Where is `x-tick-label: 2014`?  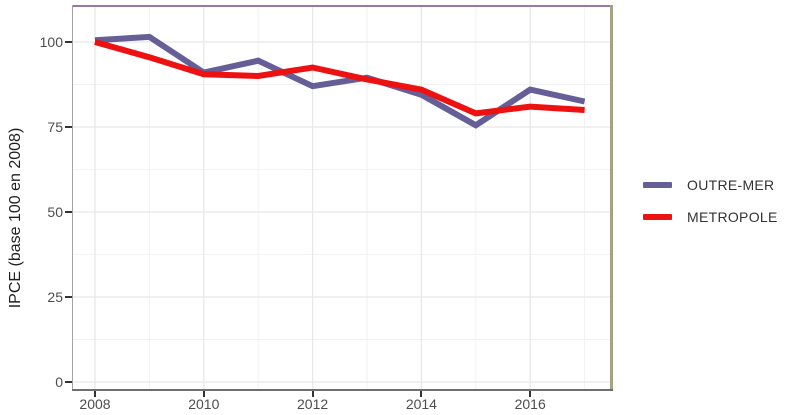
x-tick-label: 2014 is located at coordinates (421, 404).